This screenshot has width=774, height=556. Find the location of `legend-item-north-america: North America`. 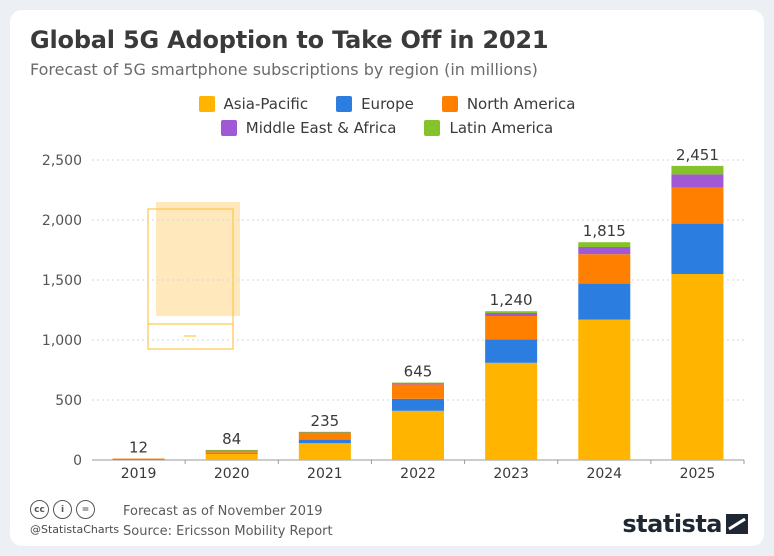

legend-item-north-america: North America is located at coordinates (508, 104).